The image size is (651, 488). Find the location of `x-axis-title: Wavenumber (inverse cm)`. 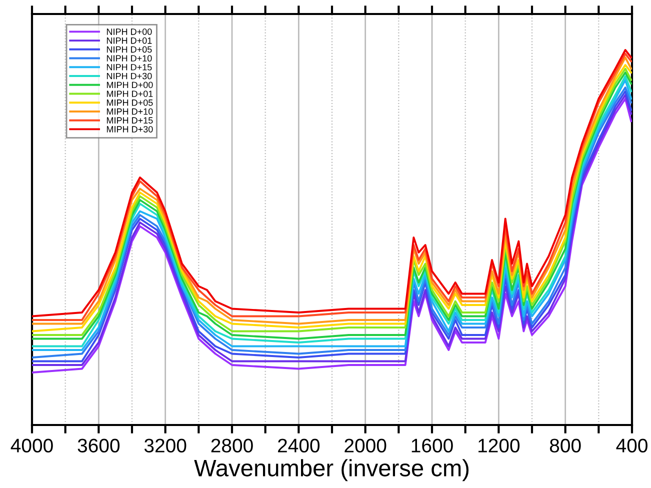

x-axis-title: Wavenumber (inverse cm) is located at coordinates (331, 470).